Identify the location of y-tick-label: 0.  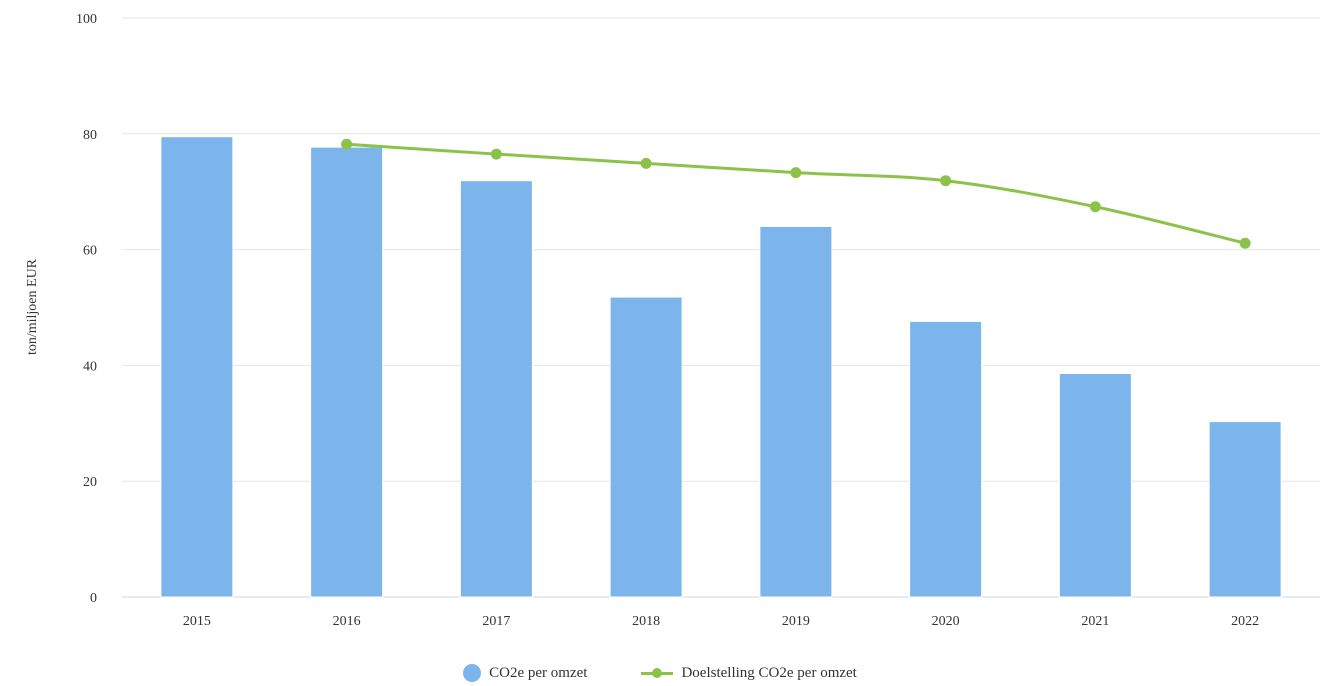
(93, 598).